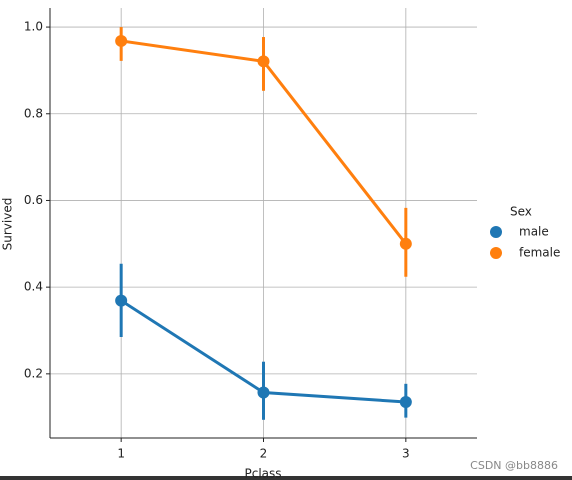  Describe the element at coordinates (33, 27) in the screenshot. I see `y-tick-label: 1.0` at that location.